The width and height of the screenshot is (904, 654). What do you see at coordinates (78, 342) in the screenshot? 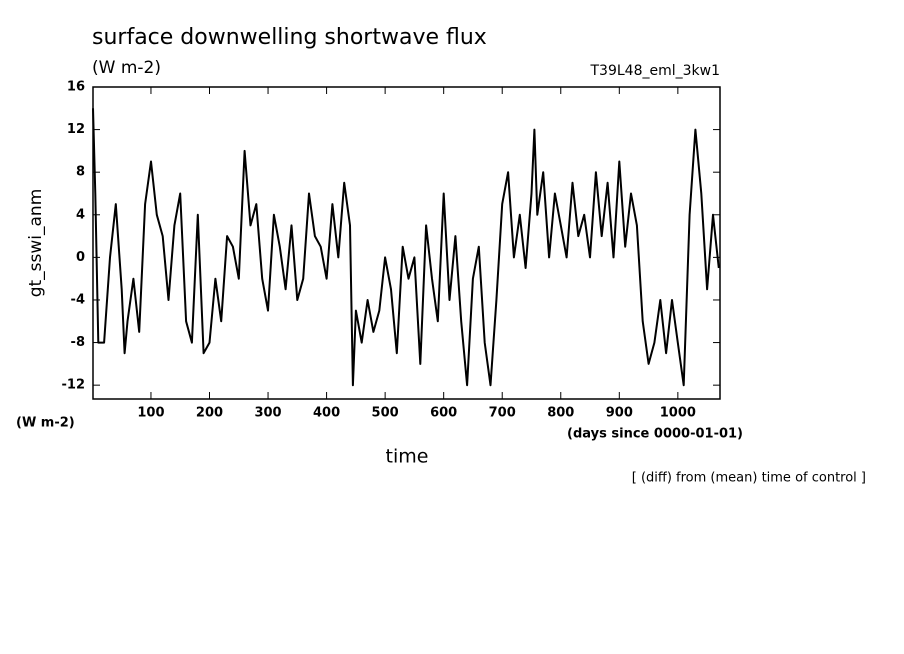
I see `y-tick-label: -8` at bounding box center [78, 342].